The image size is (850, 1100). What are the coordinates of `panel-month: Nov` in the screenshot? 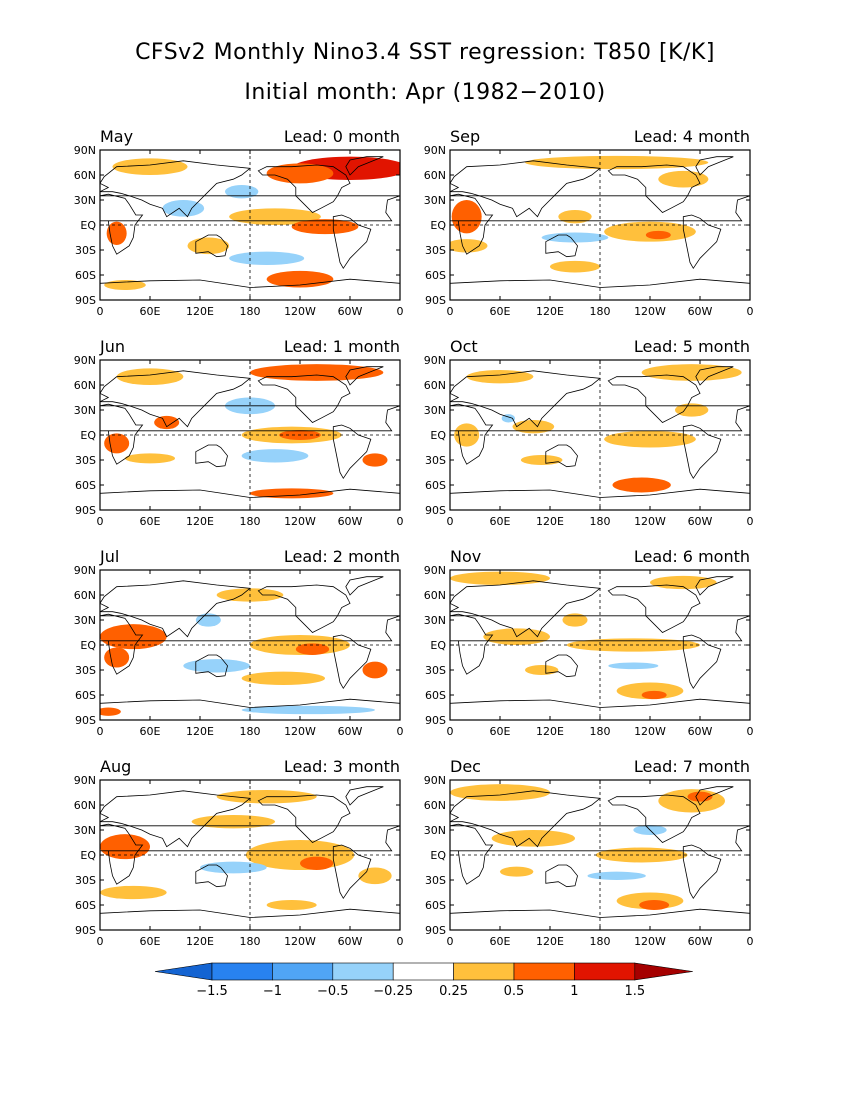 It's located at (465, 556).